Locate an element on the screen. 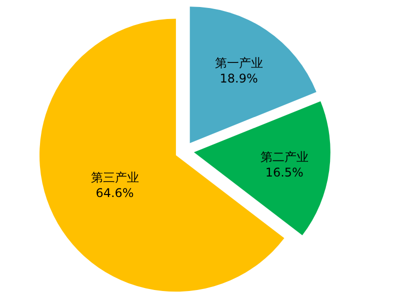 Image resolution: width=409 pixels, height=302 pixels. slice-label: 第一产业 is located at coordinates (238, 63).